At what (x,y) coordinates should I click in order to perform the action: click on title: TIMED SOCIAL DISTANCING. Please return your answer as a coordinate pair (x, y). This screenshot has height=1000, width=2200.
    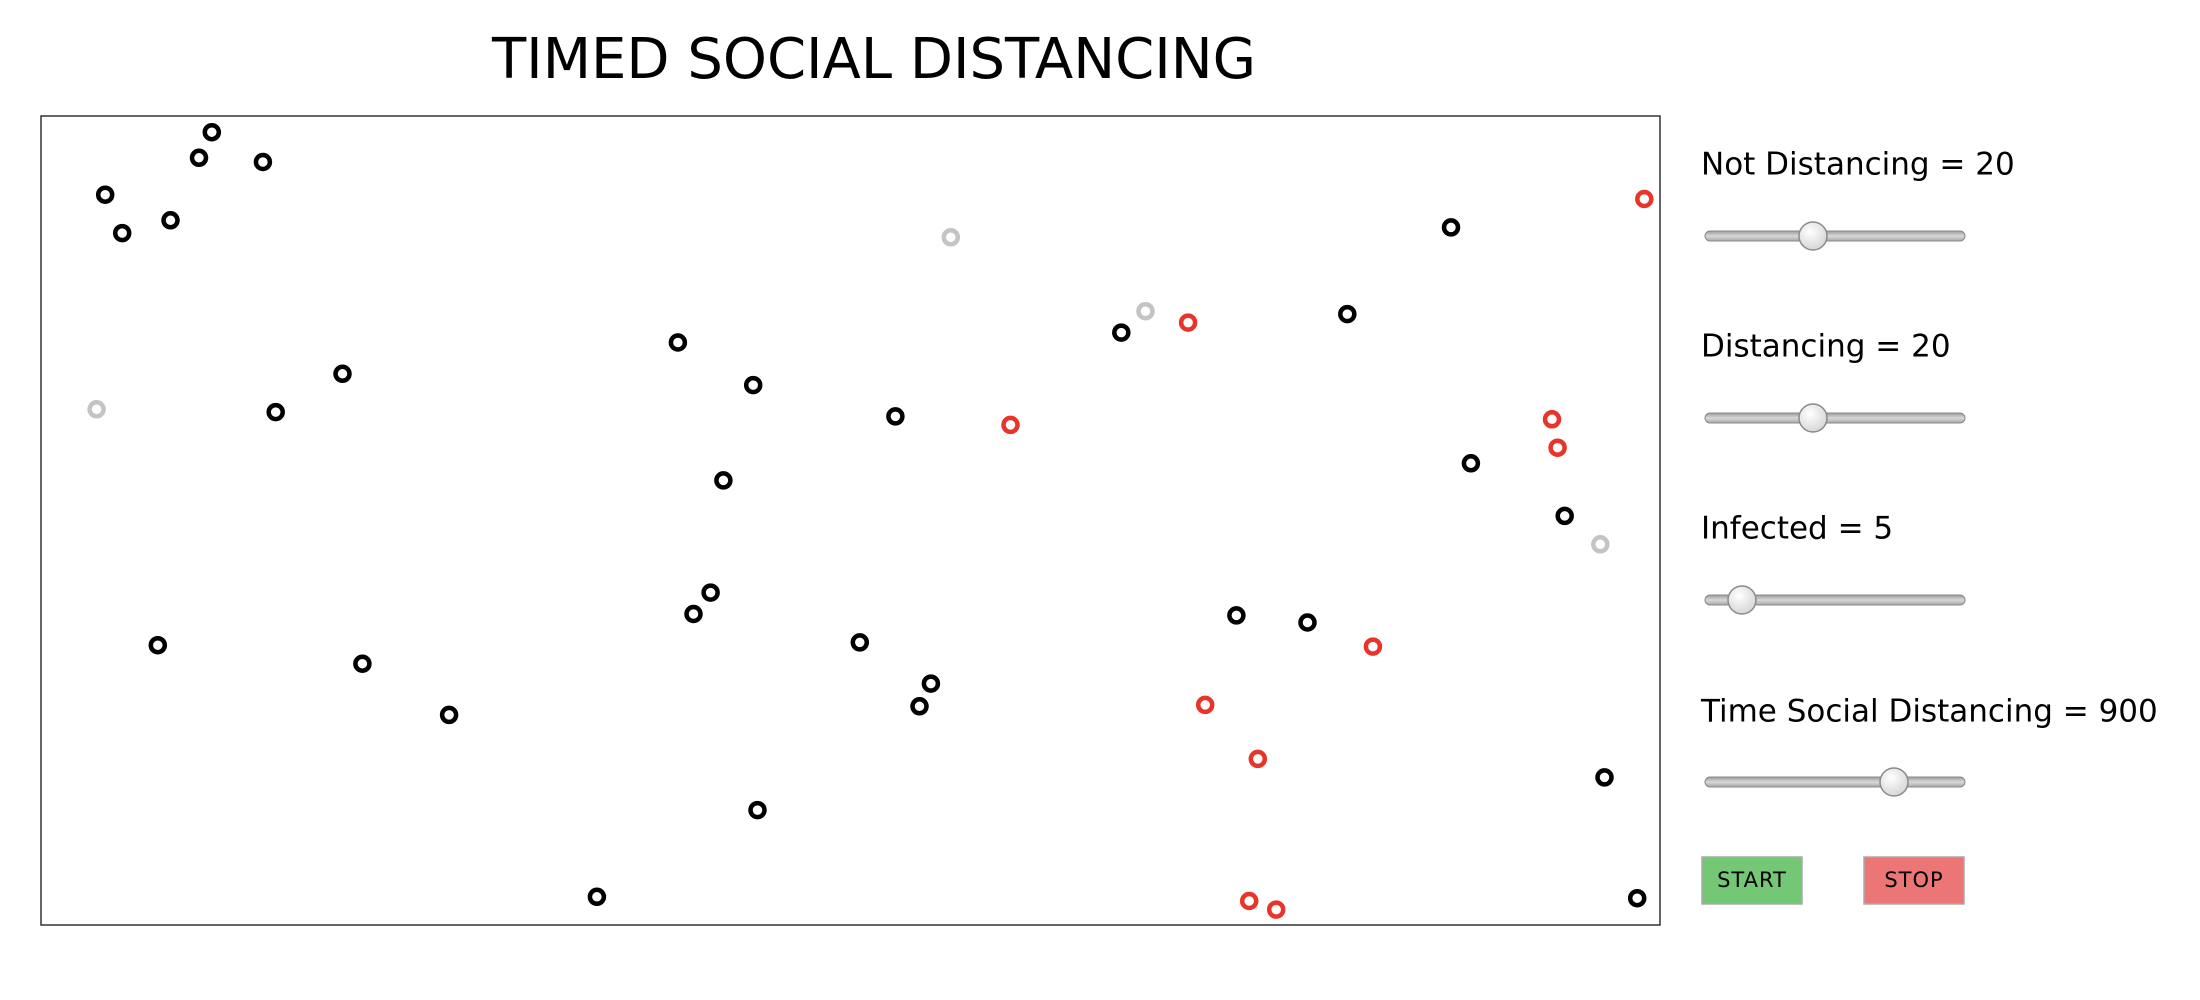
    Looking at the image, I should click on (873, 59).